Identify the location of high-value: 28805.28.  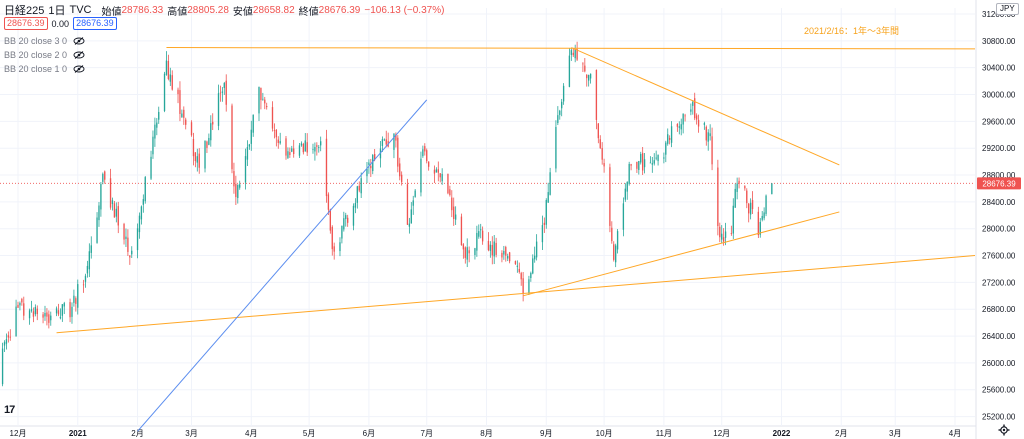
(208, 10).